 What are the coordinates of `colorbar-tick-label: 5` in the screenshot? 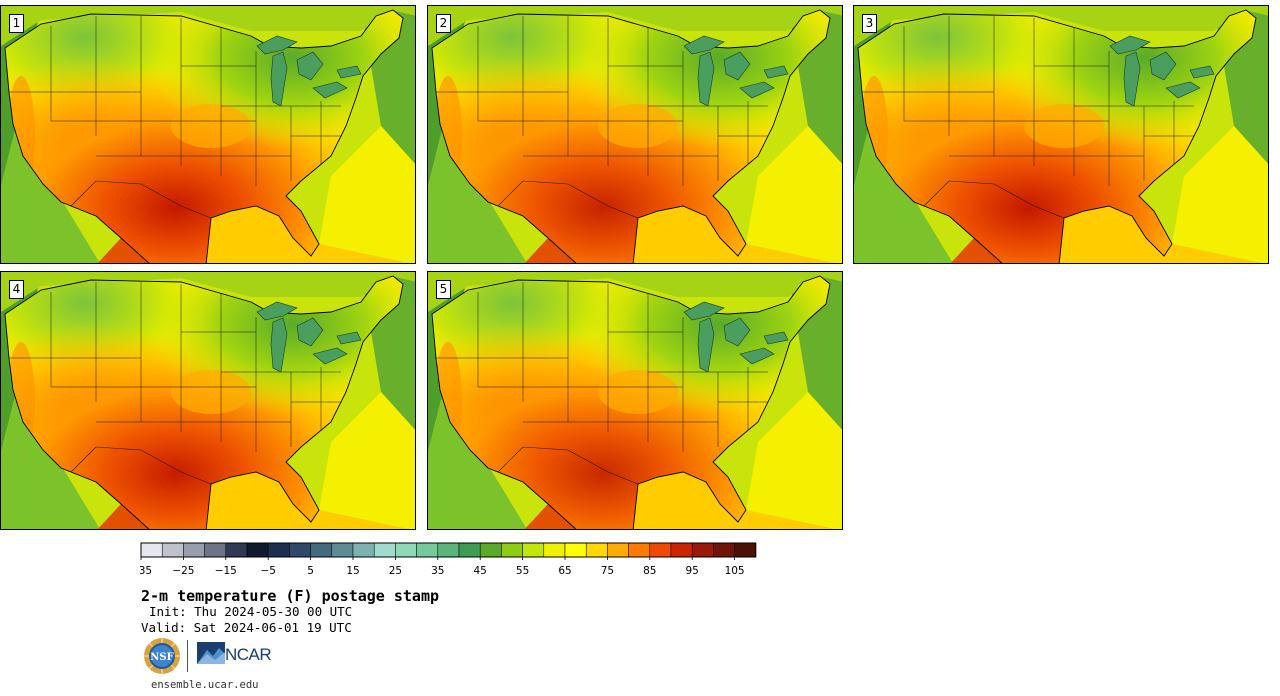 It's located at (310, 571).